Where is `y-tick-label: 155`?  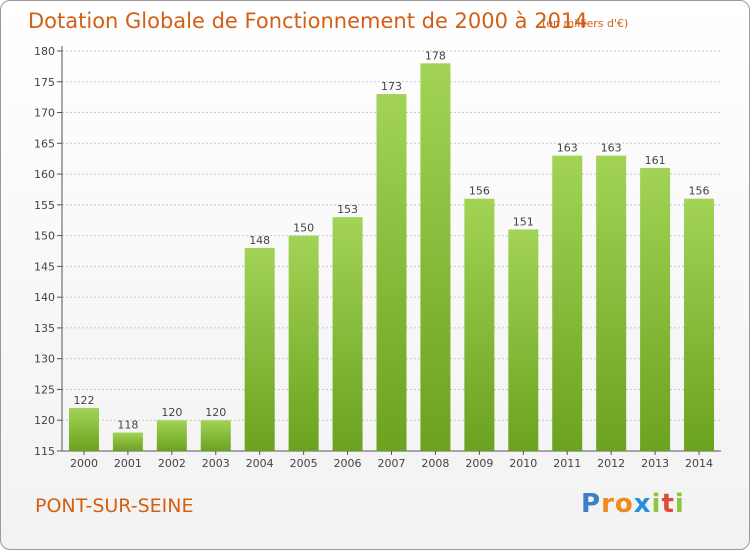 y-tick-label: 155 is located at coordinates (44, 205).